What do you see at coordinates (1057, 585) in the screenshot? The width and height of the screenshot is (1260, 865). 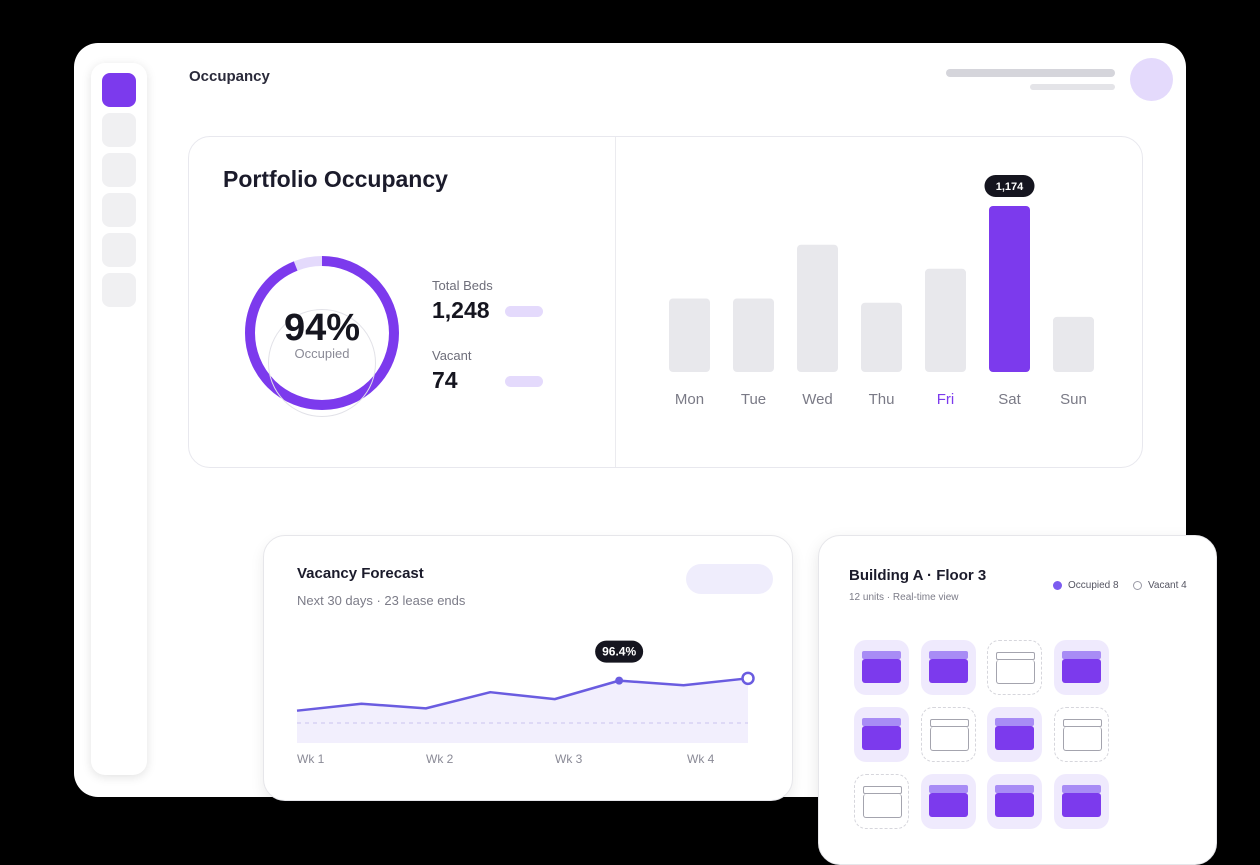 I see `occupied-dot-icon` at bounding box center [1057, 585].